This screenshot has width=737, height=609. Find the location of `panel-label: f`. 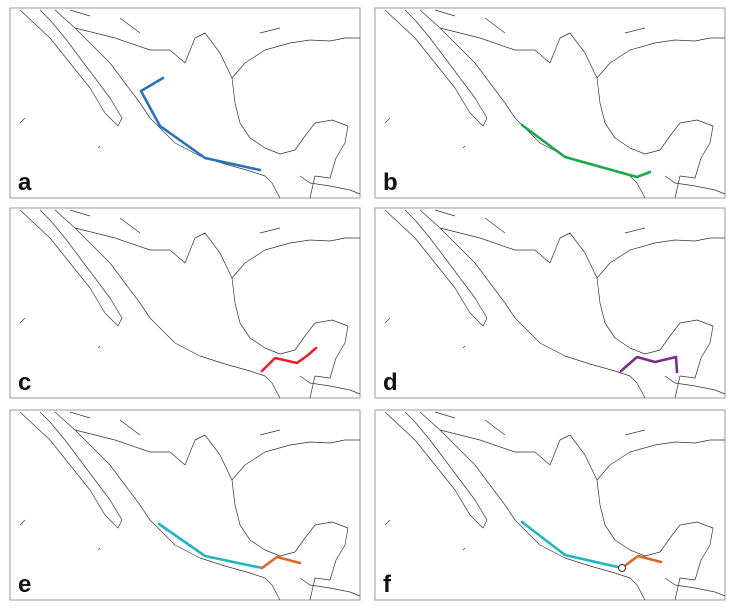

panel-label: f is located at coordinates (387, 584).